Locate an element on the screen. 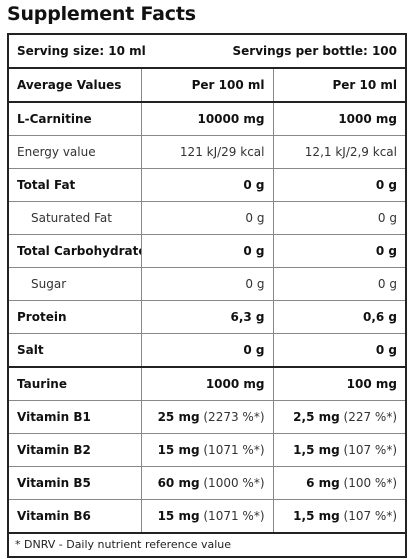  row-value-10ml: 12,1 kJ/2,9 kcal is located at coordinates (338, 152).